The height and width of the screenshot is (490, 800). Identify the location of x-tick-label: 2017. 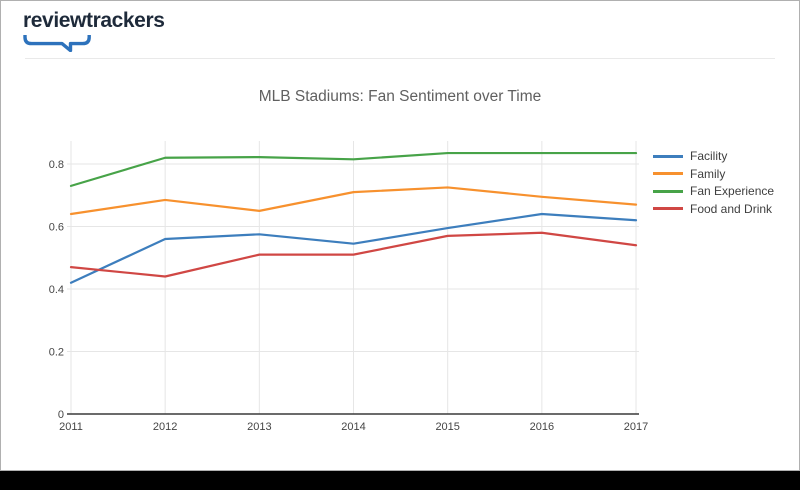
(636, 427).